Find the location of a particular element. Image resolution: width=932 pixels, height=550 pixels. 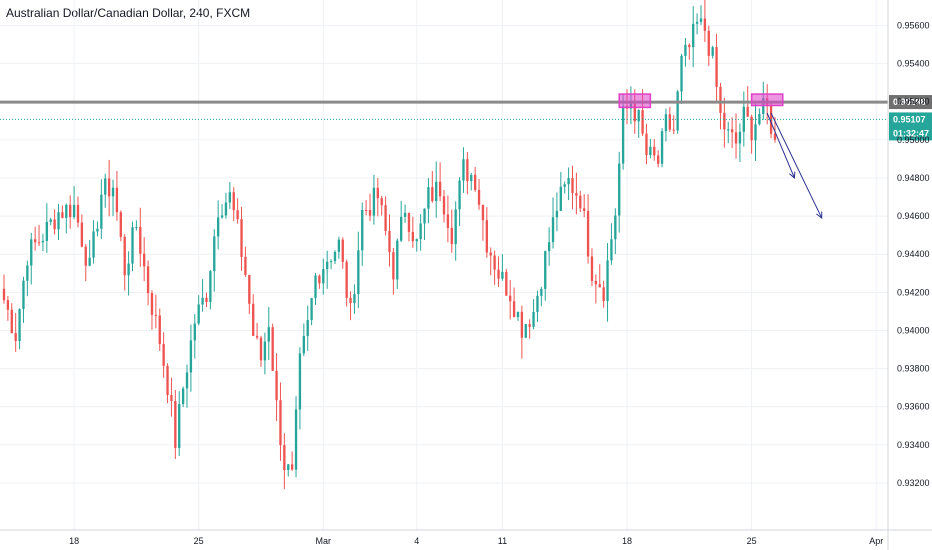

x-tick-label: 11 is located at coordinates (502, 541).